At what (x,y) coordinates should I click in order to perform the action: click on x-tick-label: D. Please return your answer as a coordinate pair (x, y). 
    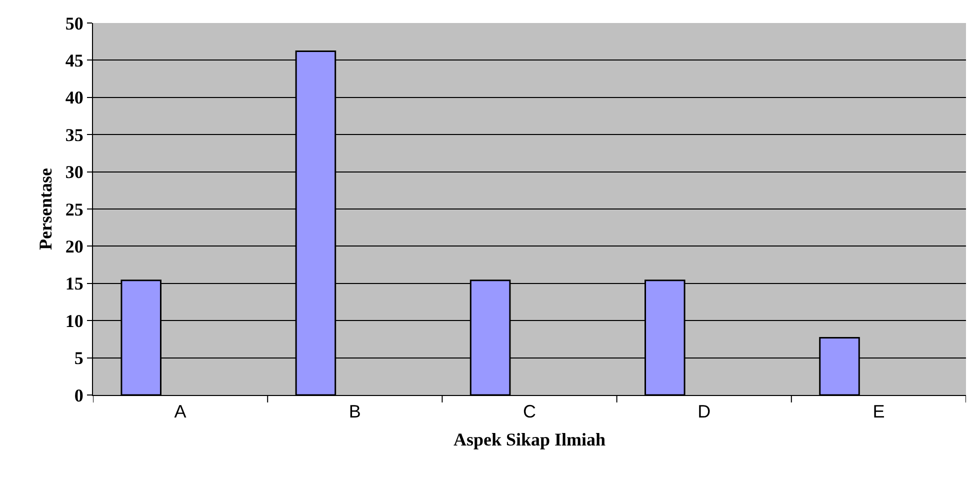
    Looking at the image, I should click on (704, 412).